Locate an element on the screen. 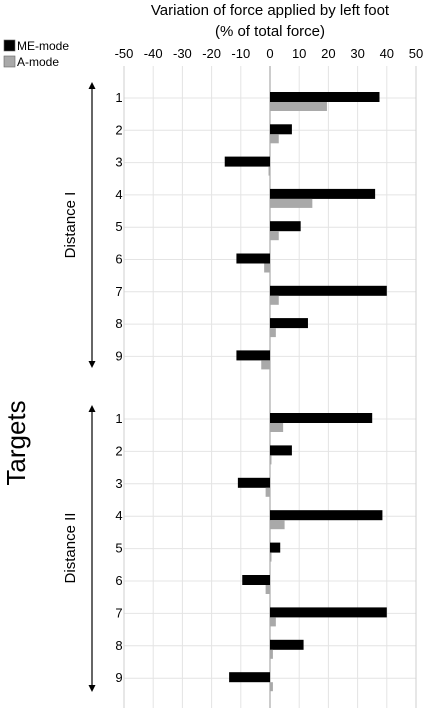  legend-label: ME-mode is located at coordinates (43, 46).